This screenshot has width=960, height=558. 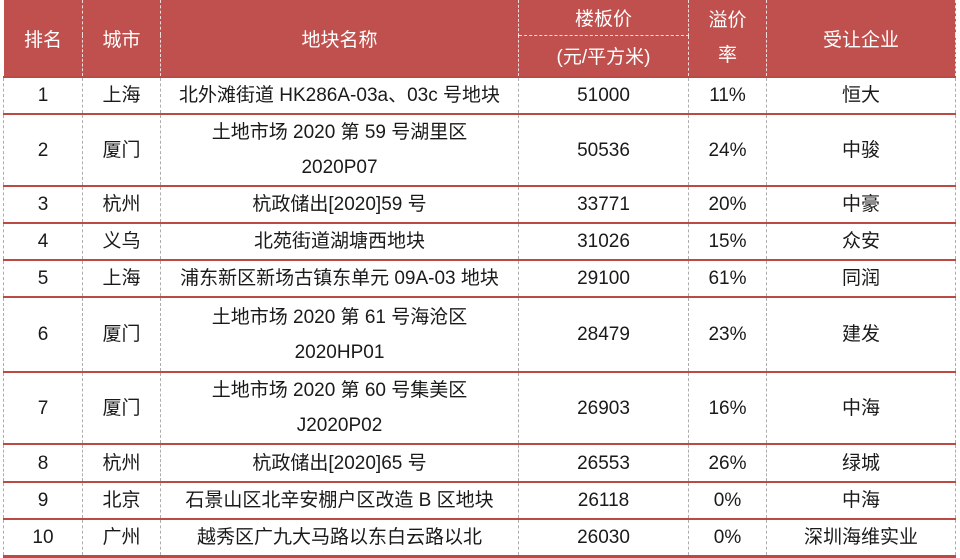 What do you see at coordinates (339, 39) in the screenshot?
I see `header-parcel-name: 地块名称` at bounding box center [339, 39].